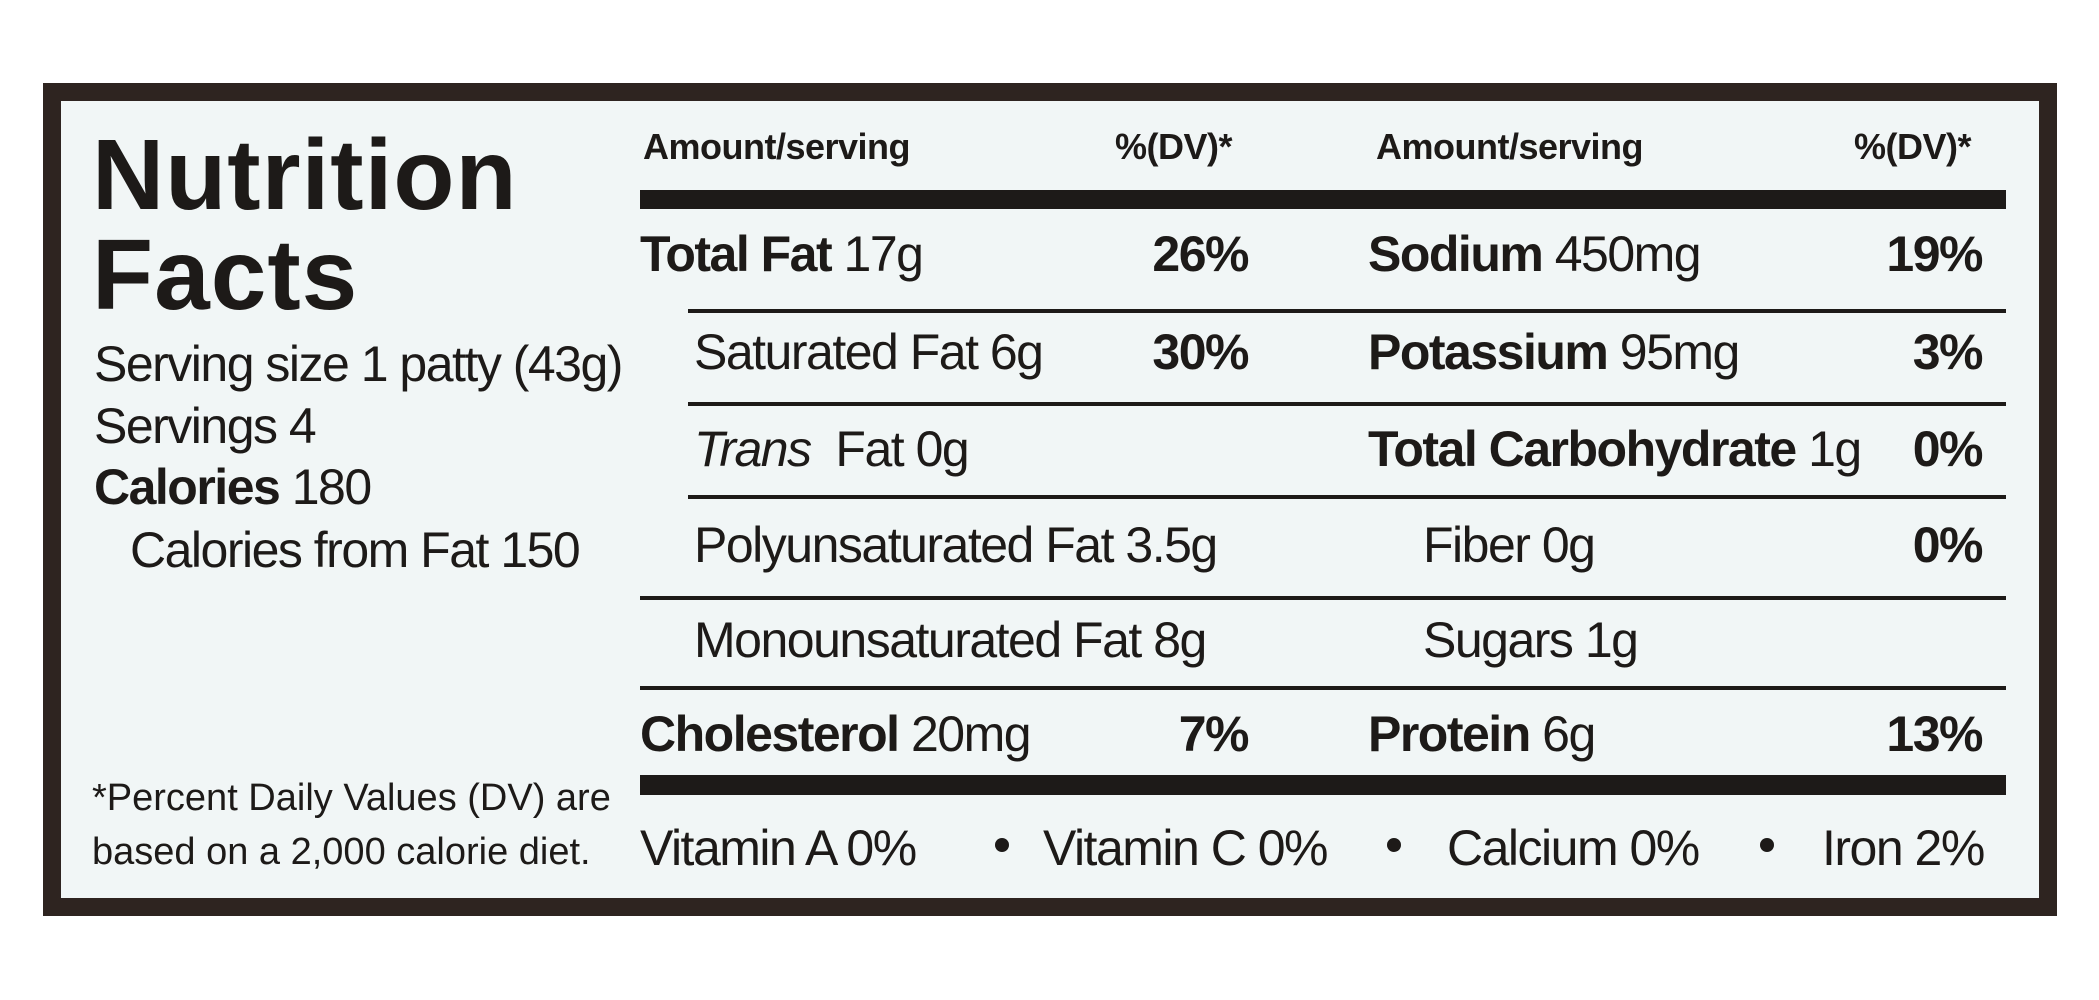  What do you see at coordinates (1903, 848) in the screenshot?
I see `vitamin: Iron 2%` at bounding box center [1903, 848].